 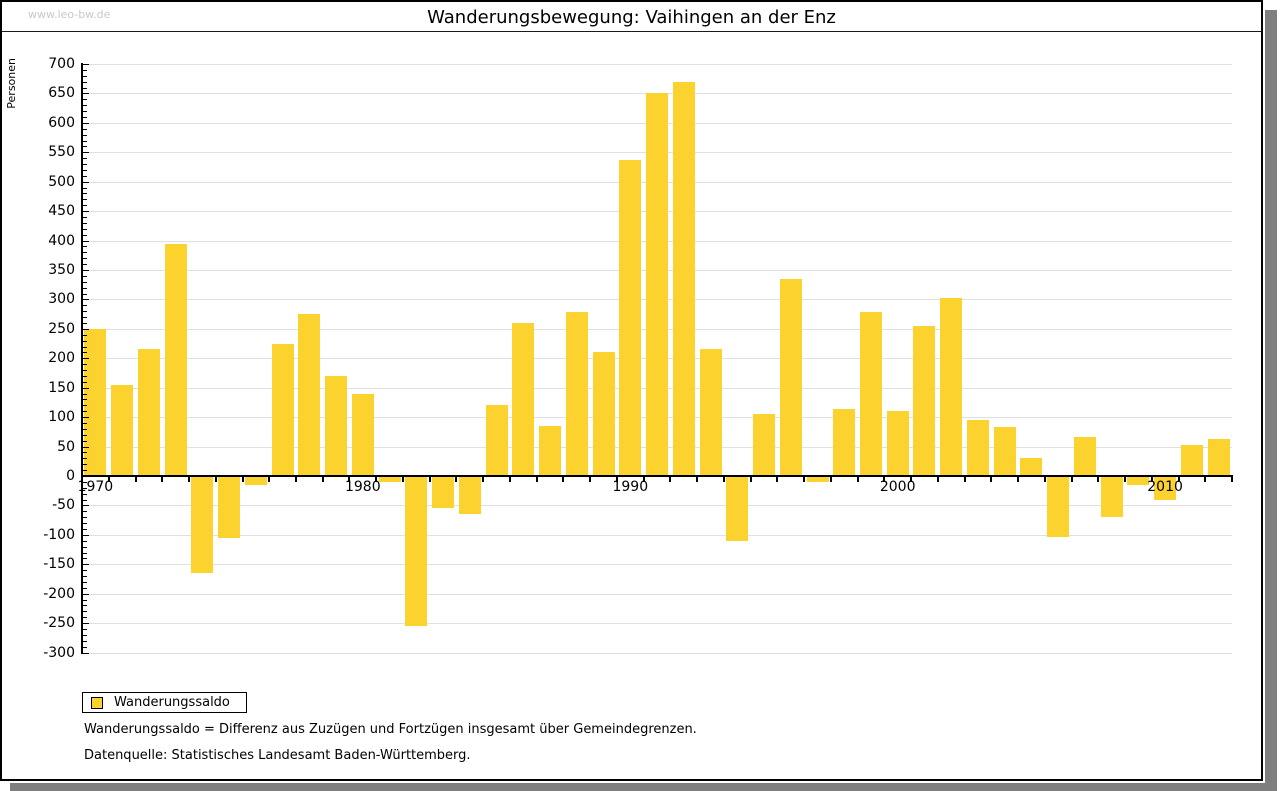 What do you see at coordinates (443, 492) in the screenshot?
I see `bar-1983` at bounding box center [443, 492].